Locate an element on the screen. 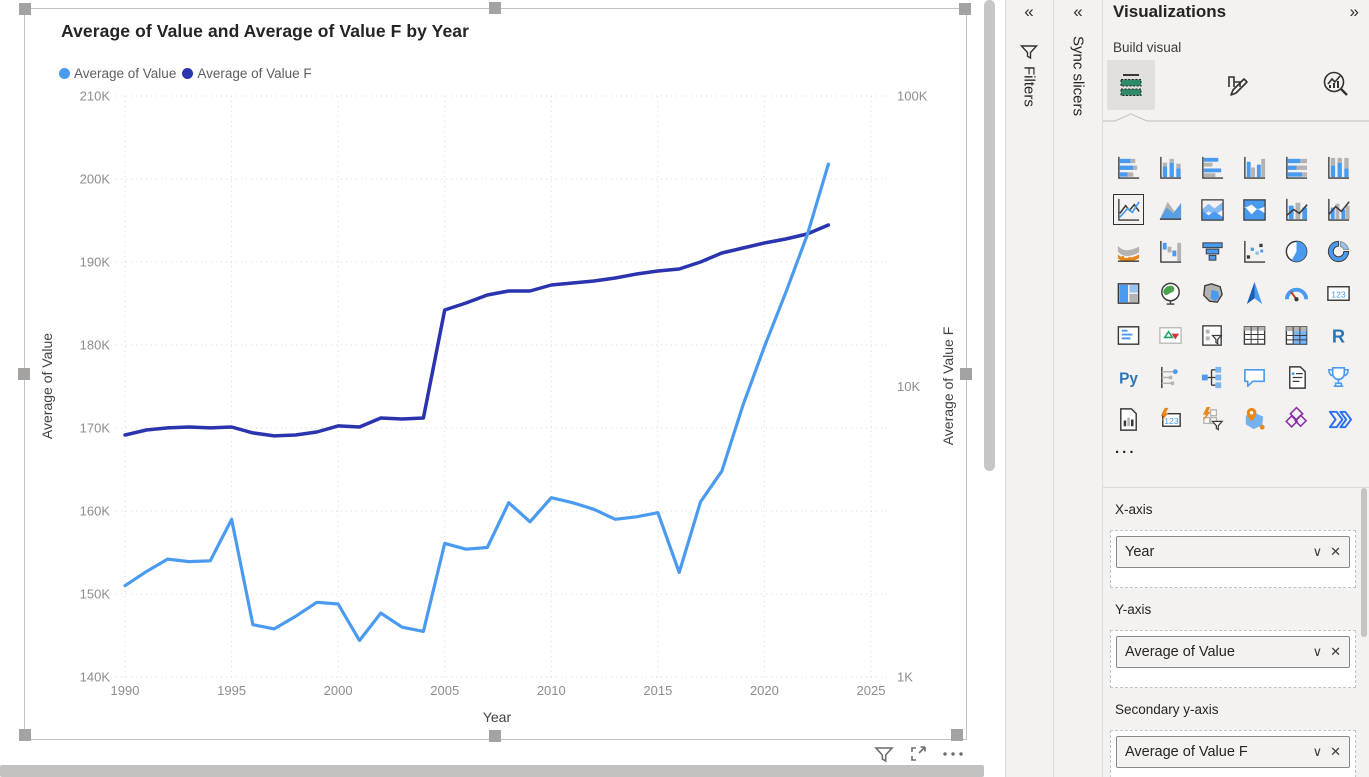 Image resolution: width=1369 pixels, height=777 pixels. smart-narrative-icon is located at coordinates (1296, 377).